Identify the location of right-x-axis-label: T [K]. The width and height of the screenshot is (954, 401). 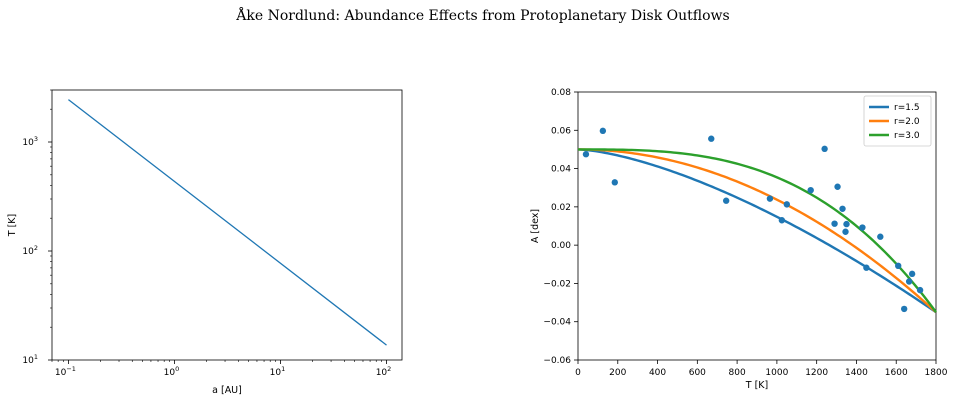
(756, 385).